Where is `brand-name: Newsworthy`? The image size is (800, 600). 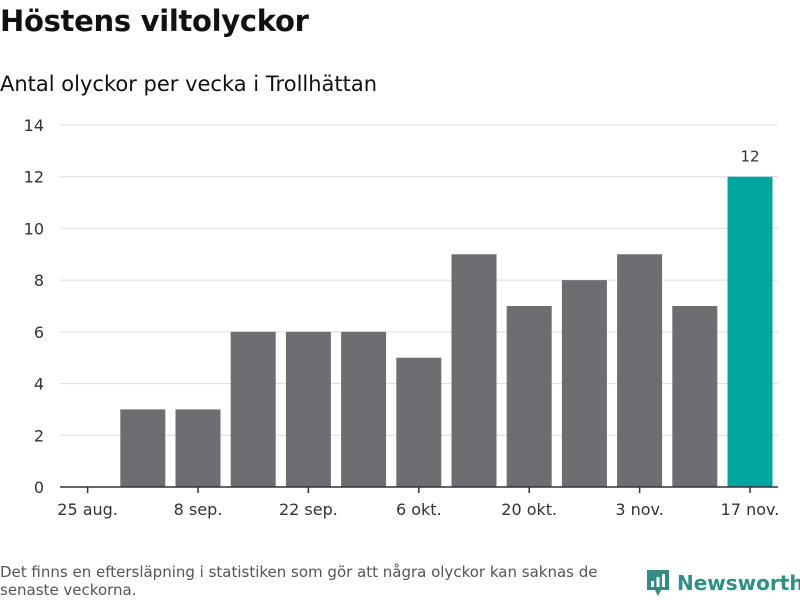
brand-name: Newsworthy is located at coordinates (738, 583).